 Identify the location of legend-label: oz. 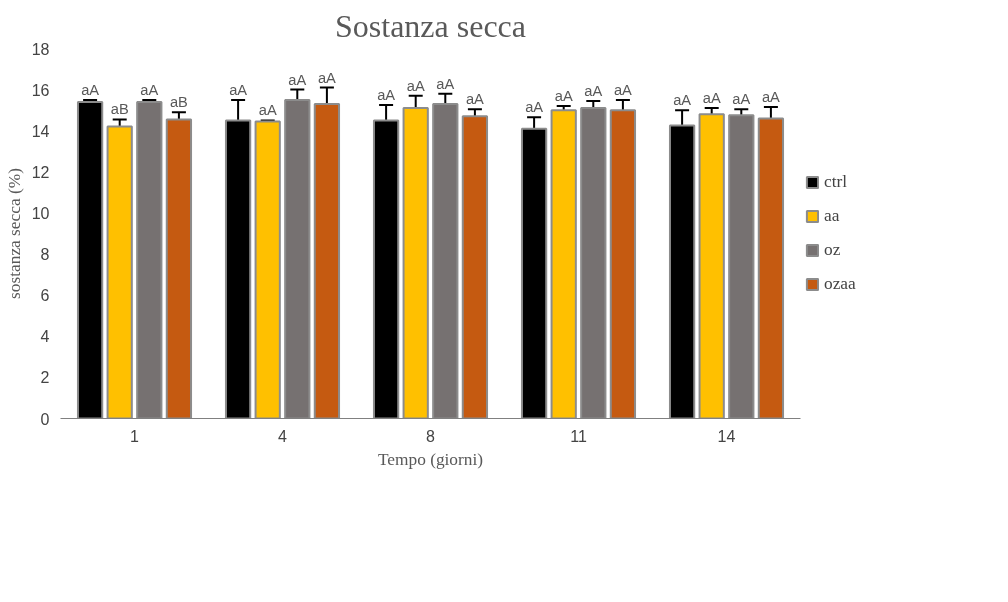
(833, 250).